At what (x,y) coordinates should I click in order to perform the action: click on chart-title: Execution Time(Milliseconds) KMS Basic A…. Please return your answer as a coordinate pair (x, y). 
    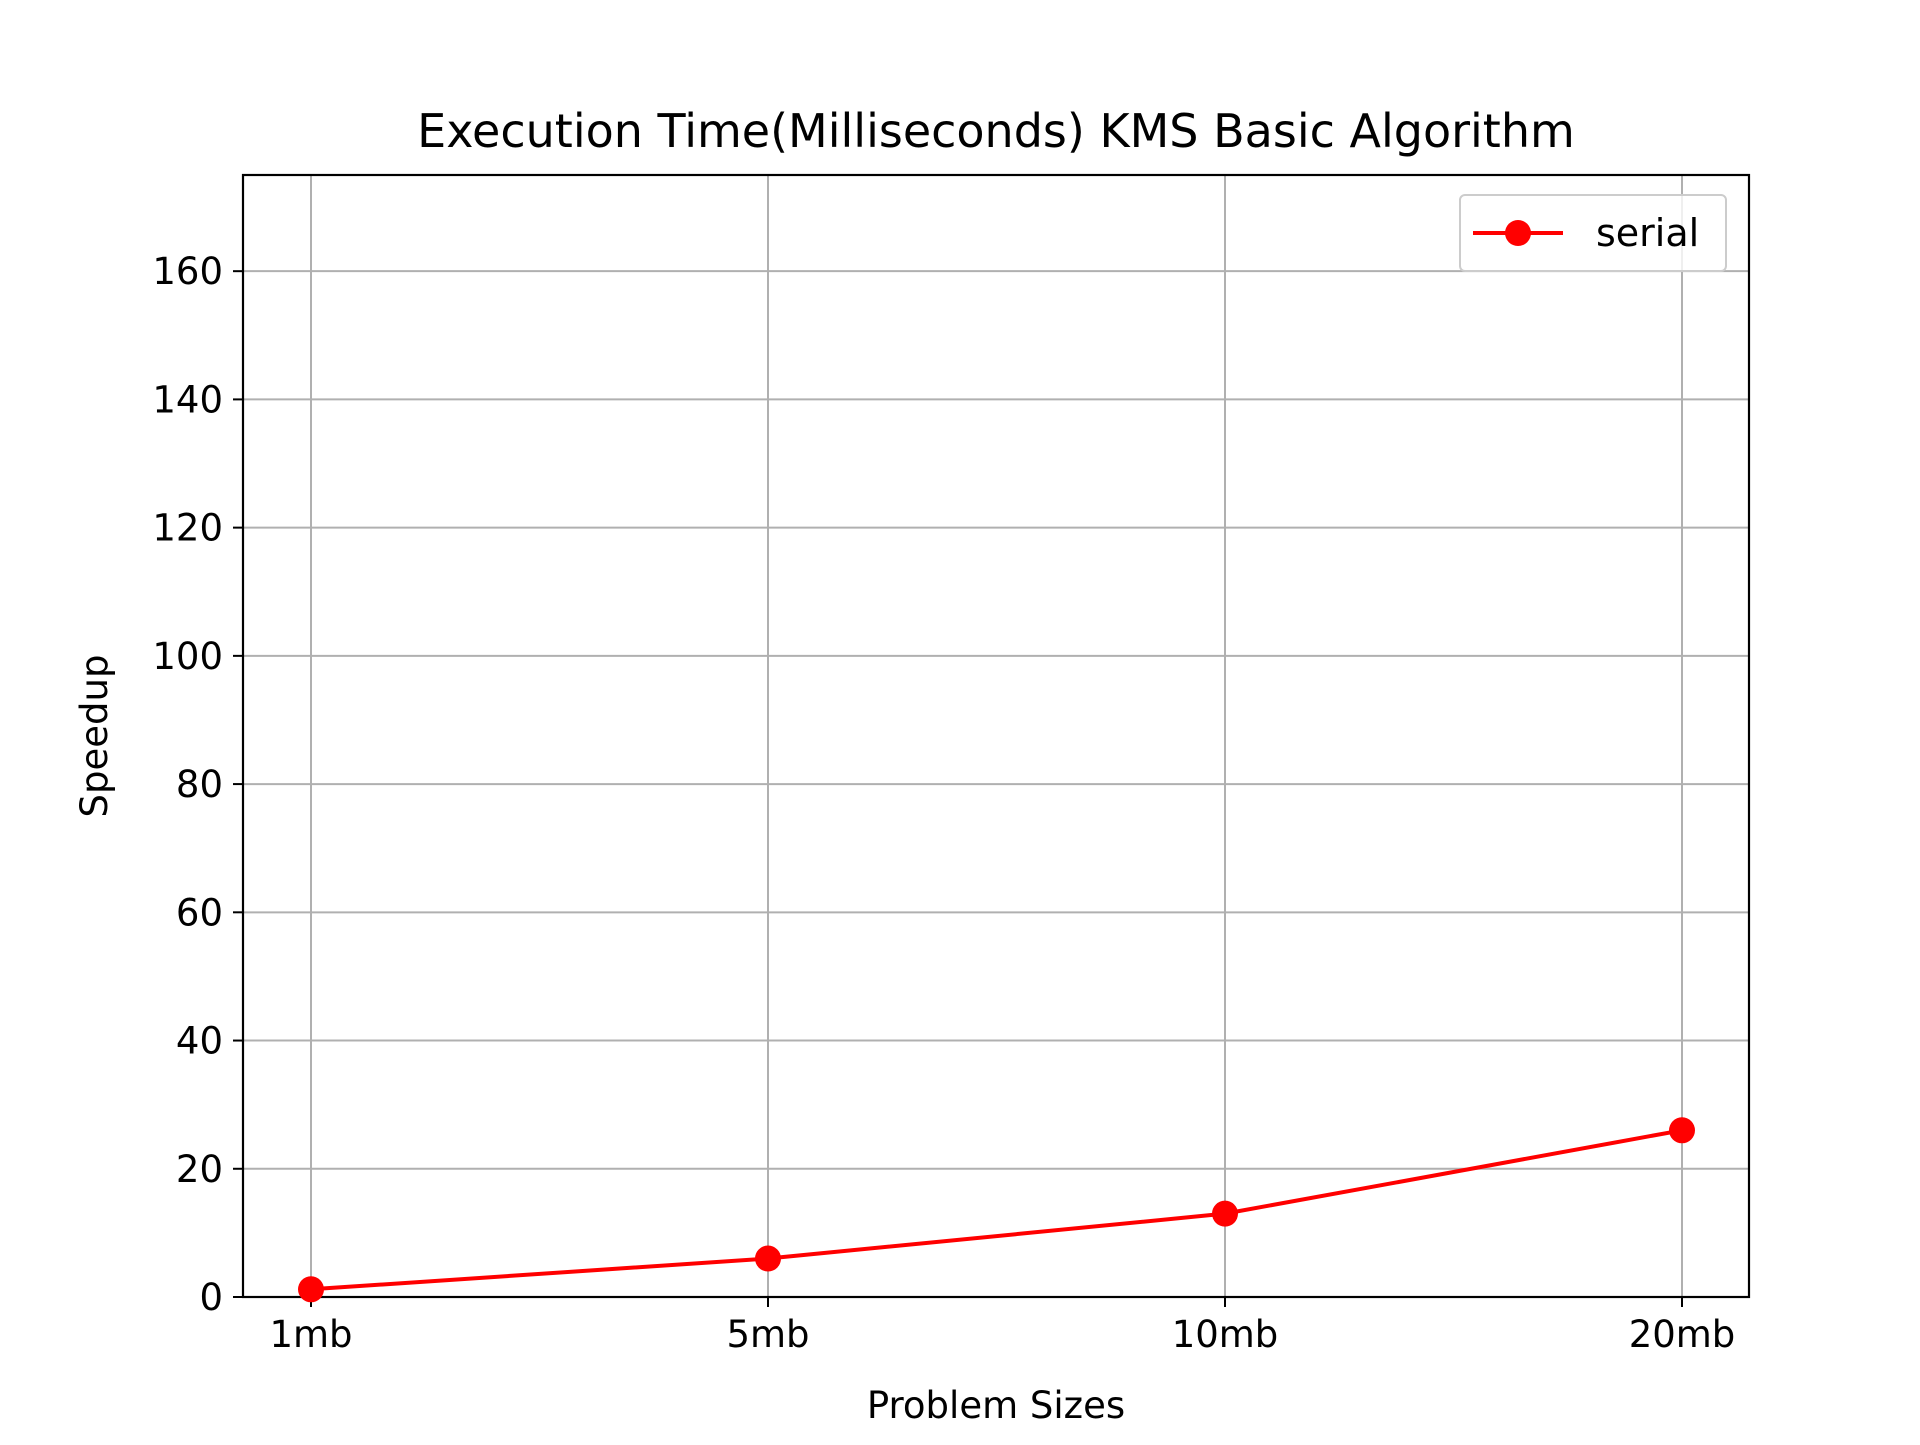
    Looking at the image, I should click on (996, 131).